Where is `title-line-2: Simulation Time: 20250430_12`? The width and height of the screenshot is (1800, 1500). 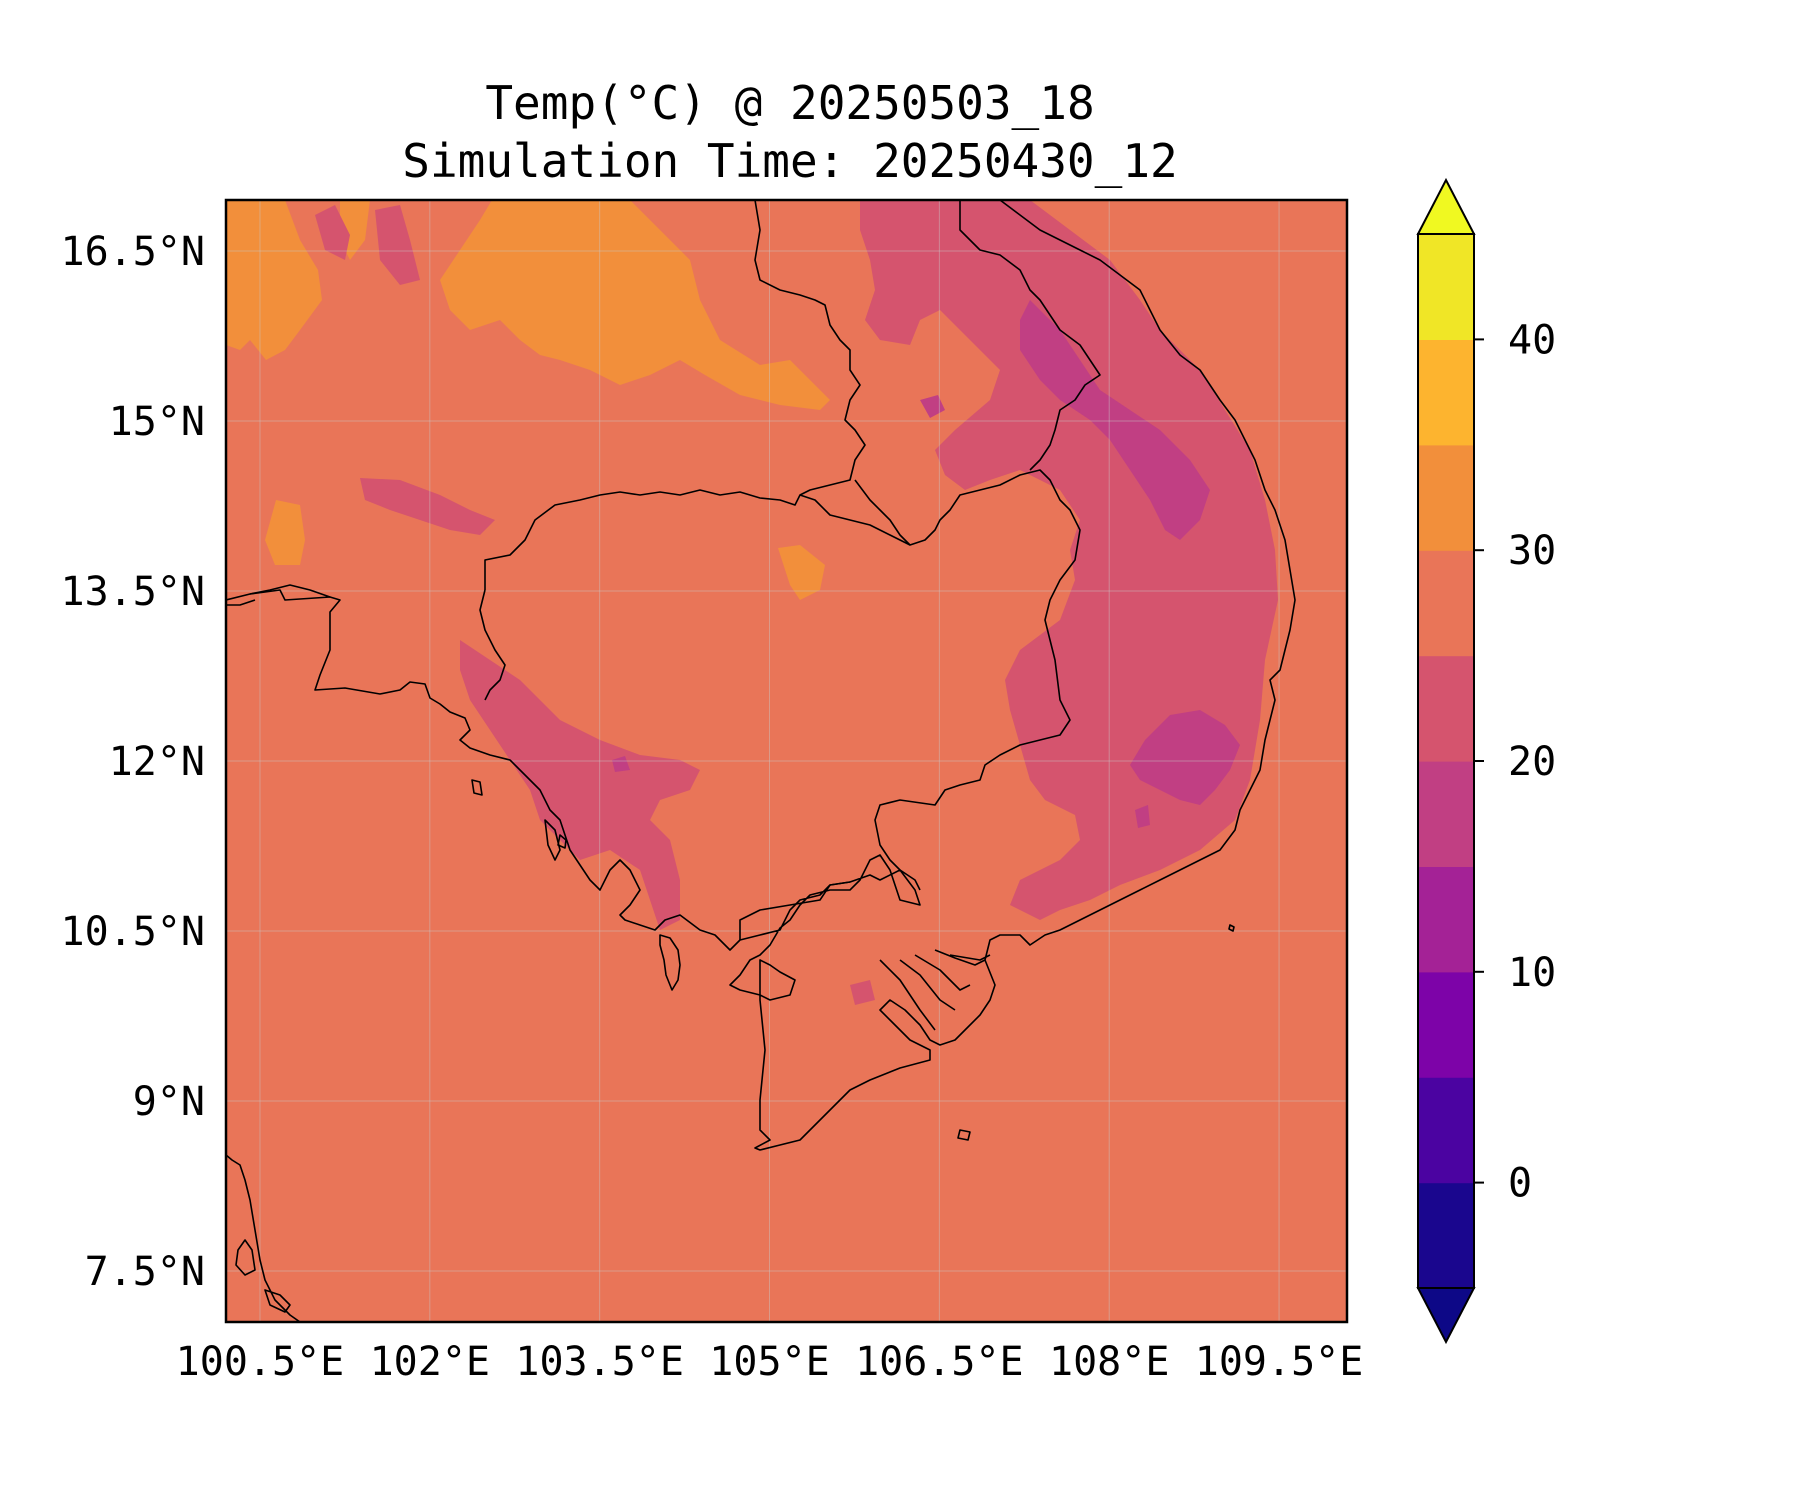 title-line-2: Simulation Time: 20250430_12 is located at coordinates (790, 161).